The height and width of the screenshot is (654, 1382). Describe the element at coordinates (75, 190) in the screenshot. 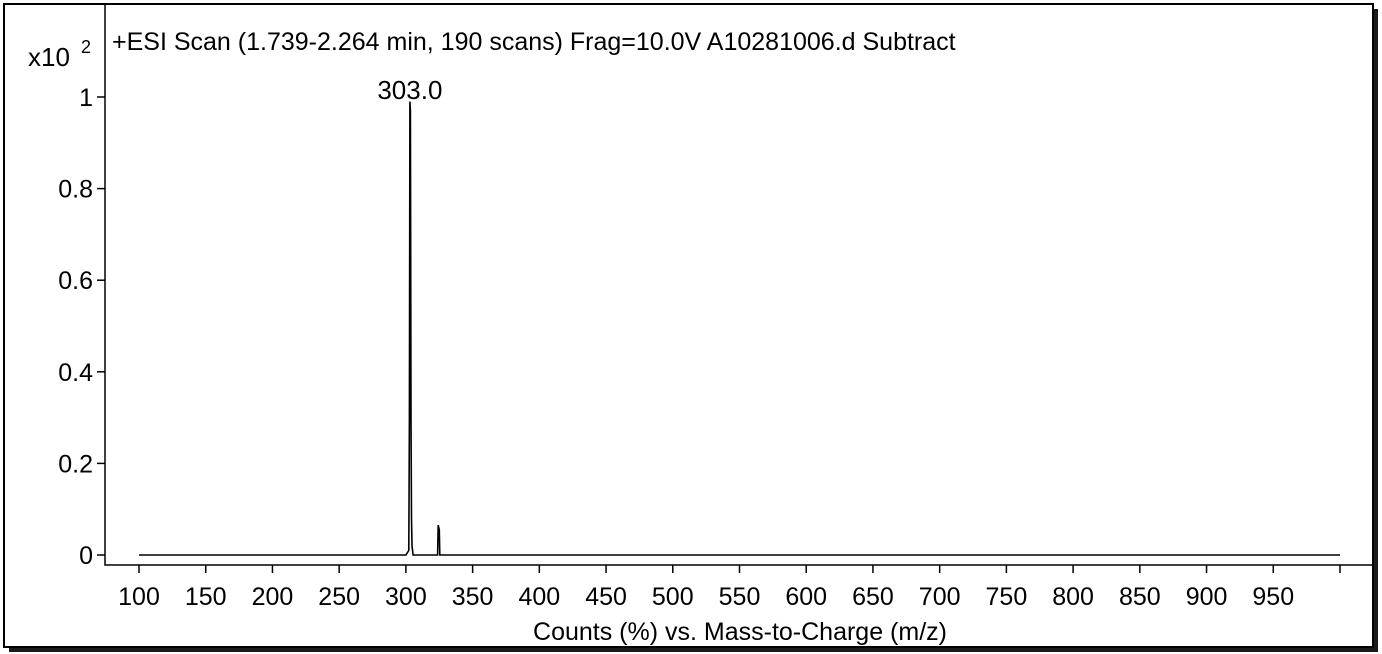

I see `y-tick-label: 0.8` at that location.